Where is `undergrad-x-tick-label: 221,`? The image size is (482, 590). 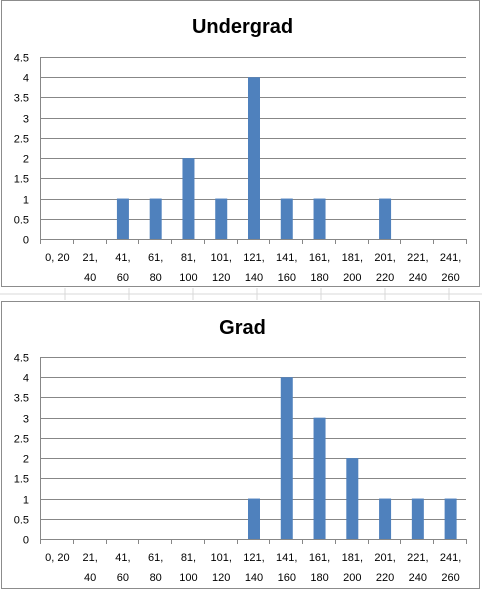
undergrad-x-tick-label: 221, is located at coordinates (417, 258).